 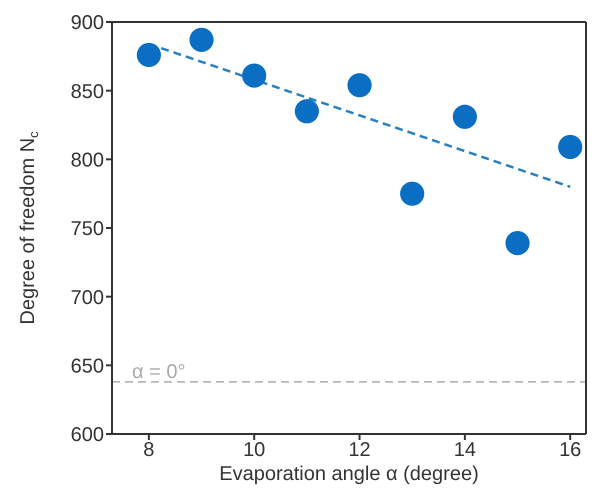 What do you see at coordinates (570, 450) in the screenshot?
I see `x-tick-label: 16` at bounding box center [570, 450].